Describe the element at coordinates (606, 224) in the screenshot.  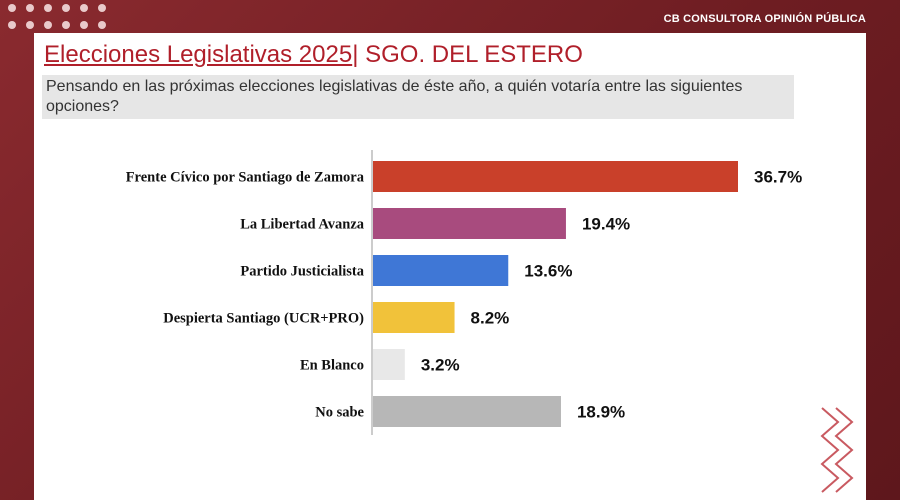
I see `data-label: 19.4%` at that location.